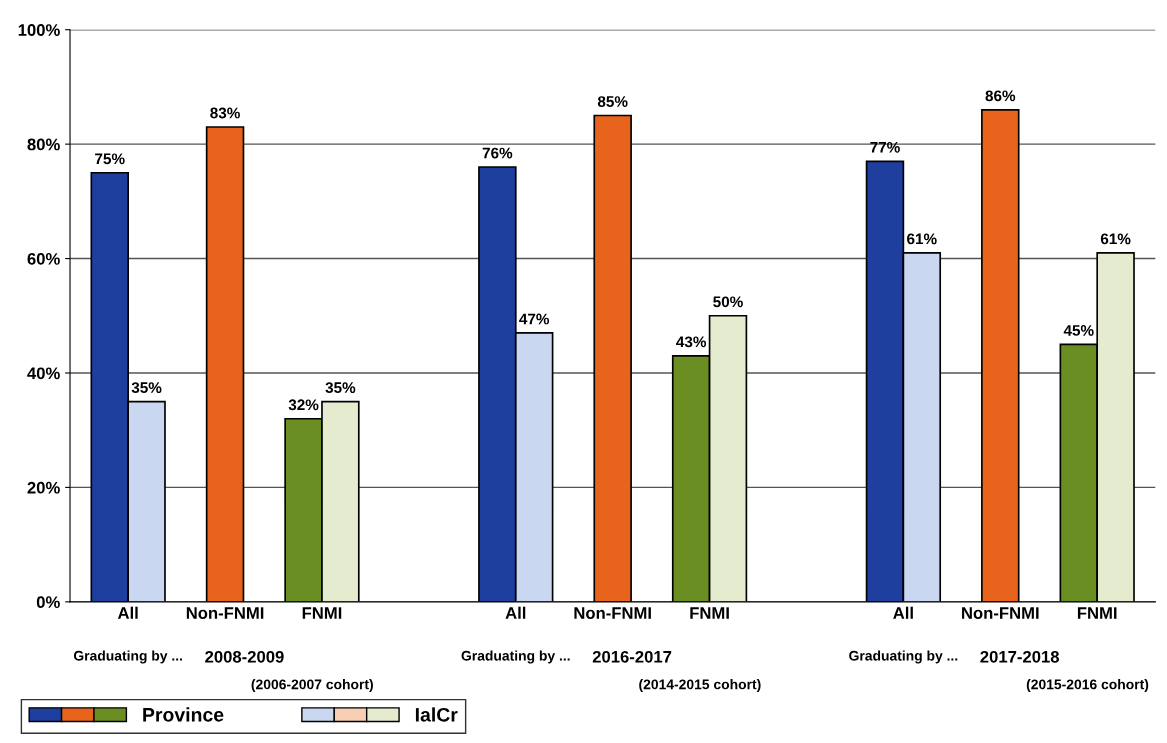 The height and width of the screenshot is (743, 1167). Describe the element at coordinates (312, 686) in the screenshot. I see `text: (2006-2007 cohort)` at that location.